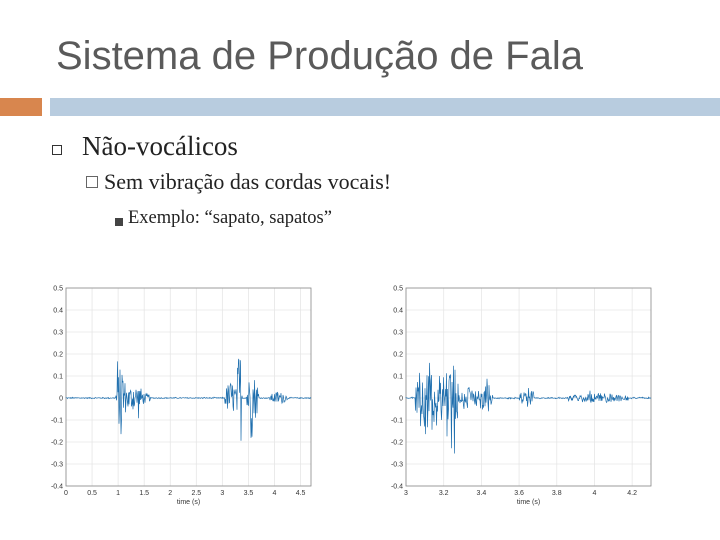 This screenshot has width=720, height=540. Describe the element at coordinates (301, 493) in the screenshot. I see `x-tick-label: 4.5` at that location.